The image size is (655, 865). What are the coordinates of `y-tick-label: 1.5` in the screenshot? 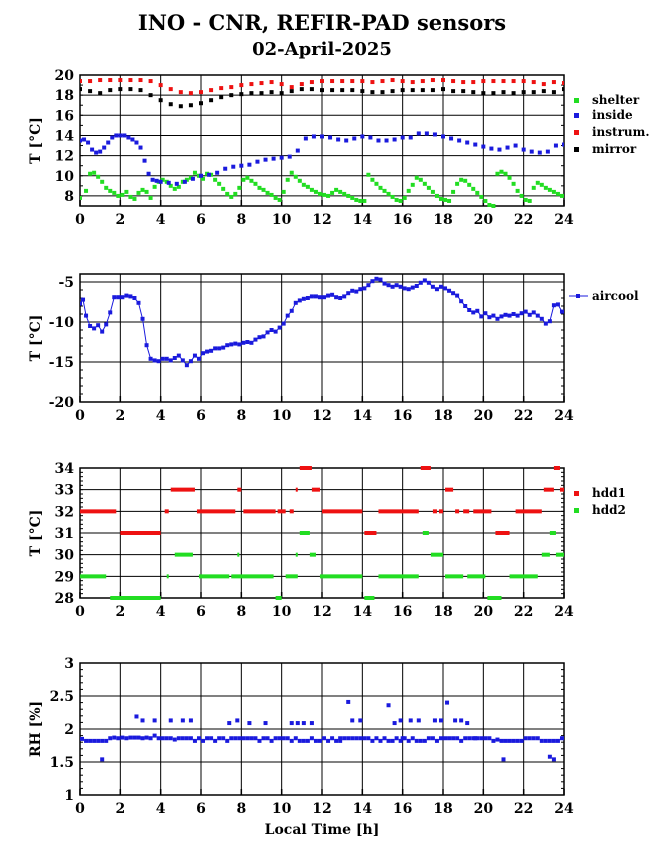 It's located at (62, 763).